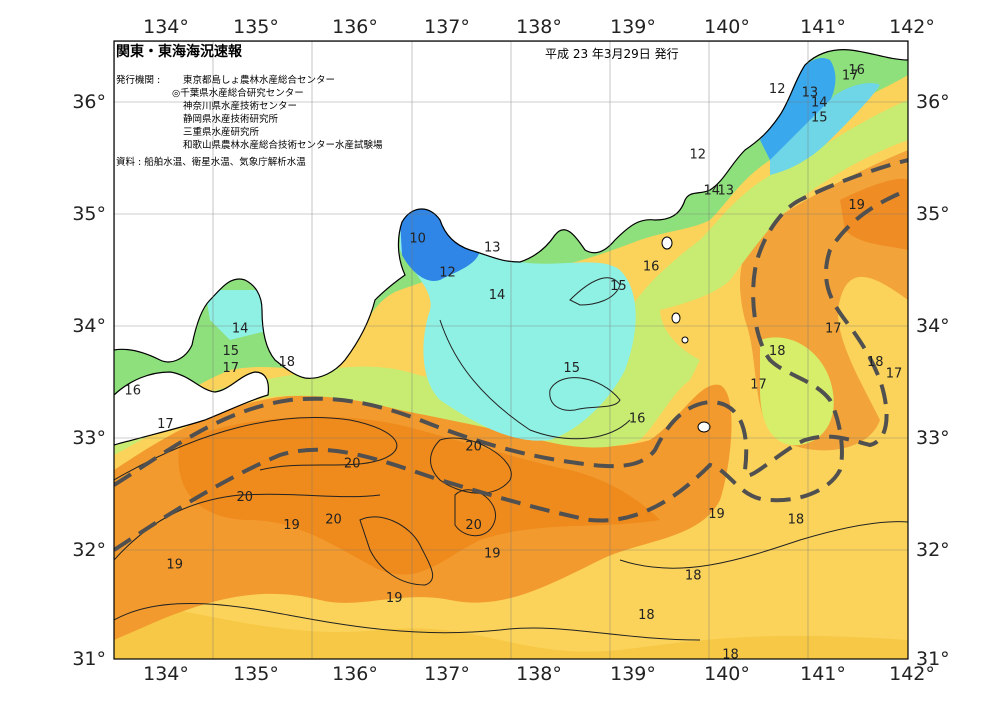 Image resolution: width=1002 pixels, height=709 pixels. What do you see at coordinates (933, 438) in the screenshot?
I see `lat-label-right: 33°` at bounding box center [933, 438].